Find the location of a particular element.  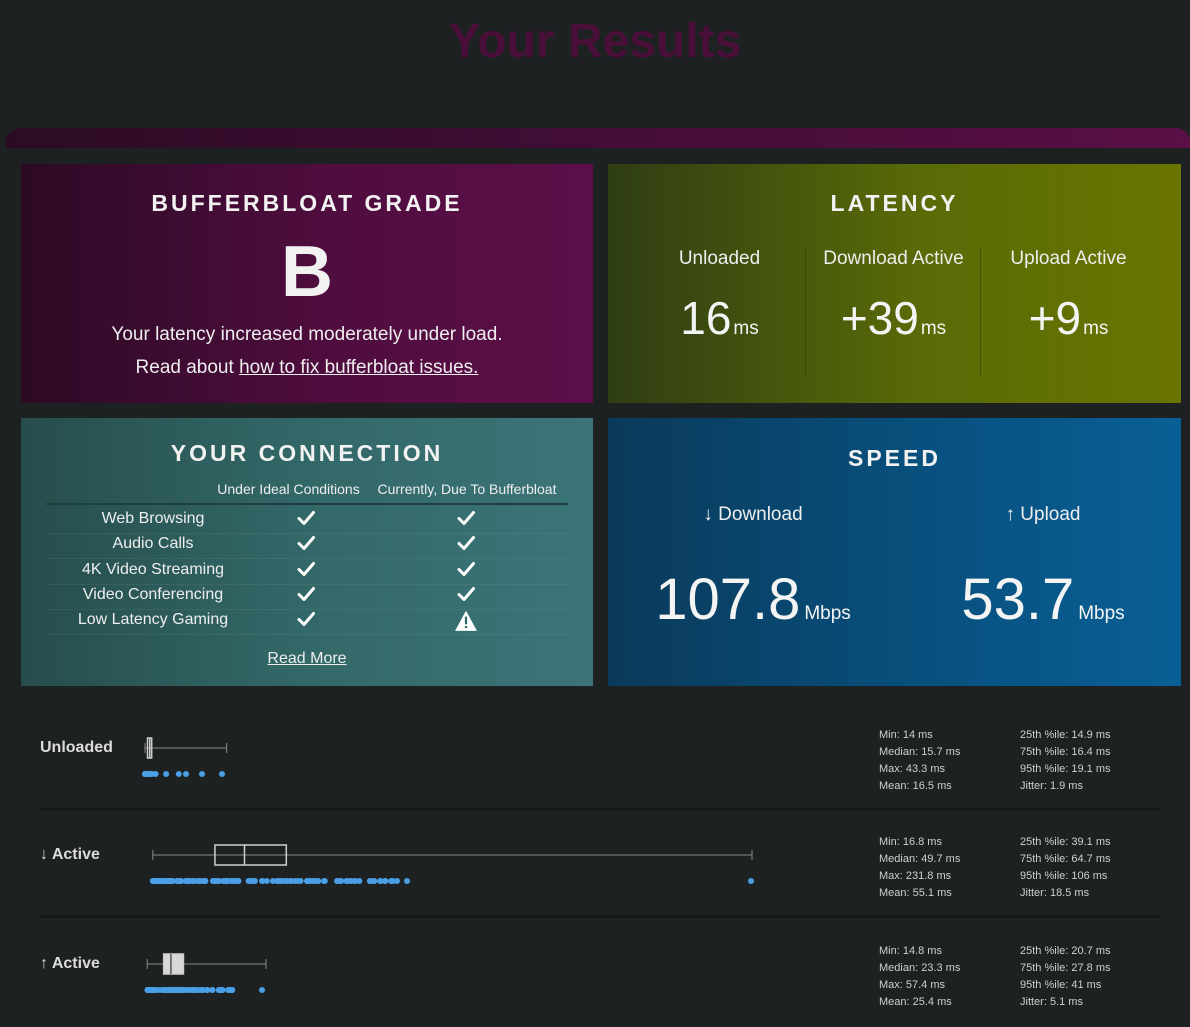

grade-read-prefix: Read about is located at coordinates (187, 367).